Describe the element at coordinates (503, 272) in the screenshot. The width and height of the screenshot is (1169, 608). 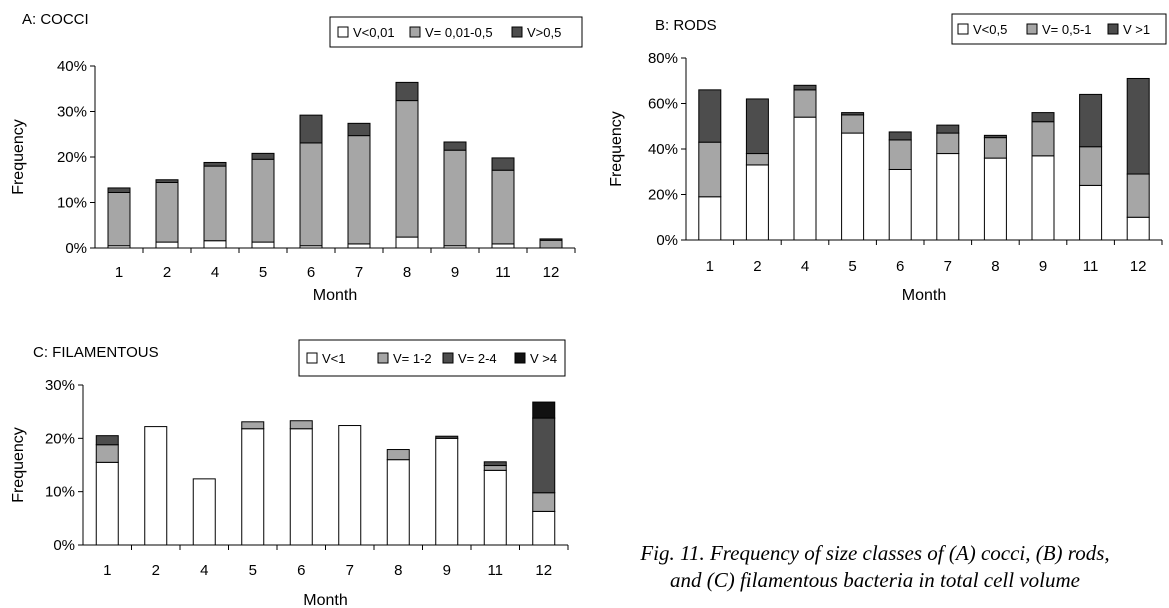
I see `x-tick-label: 11` at that location.